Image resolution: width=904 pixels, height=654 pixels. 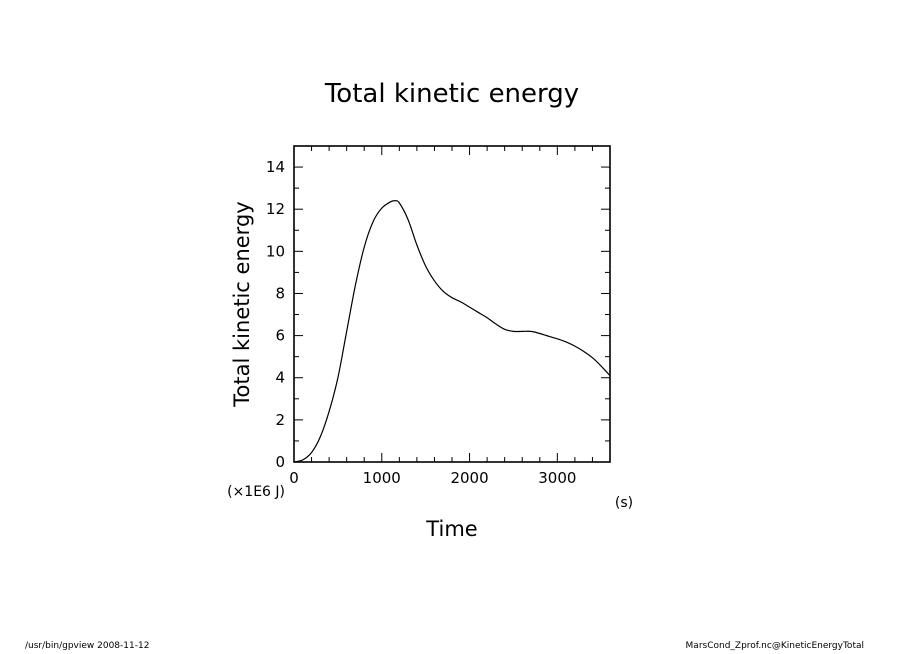 I want to click on x-unit-label: (s), so click(x=624, y=503).